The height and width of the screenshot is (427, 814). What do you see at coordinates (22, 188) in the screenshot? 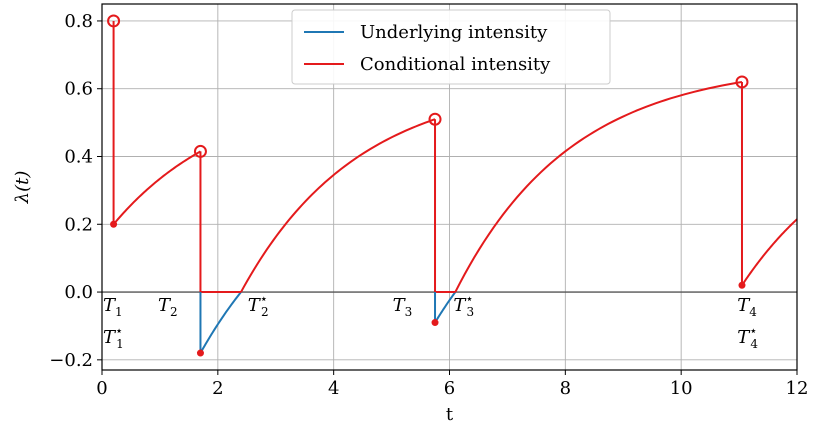
I see `y-axis-label: λ(t)` at bounding box center [22, 188].